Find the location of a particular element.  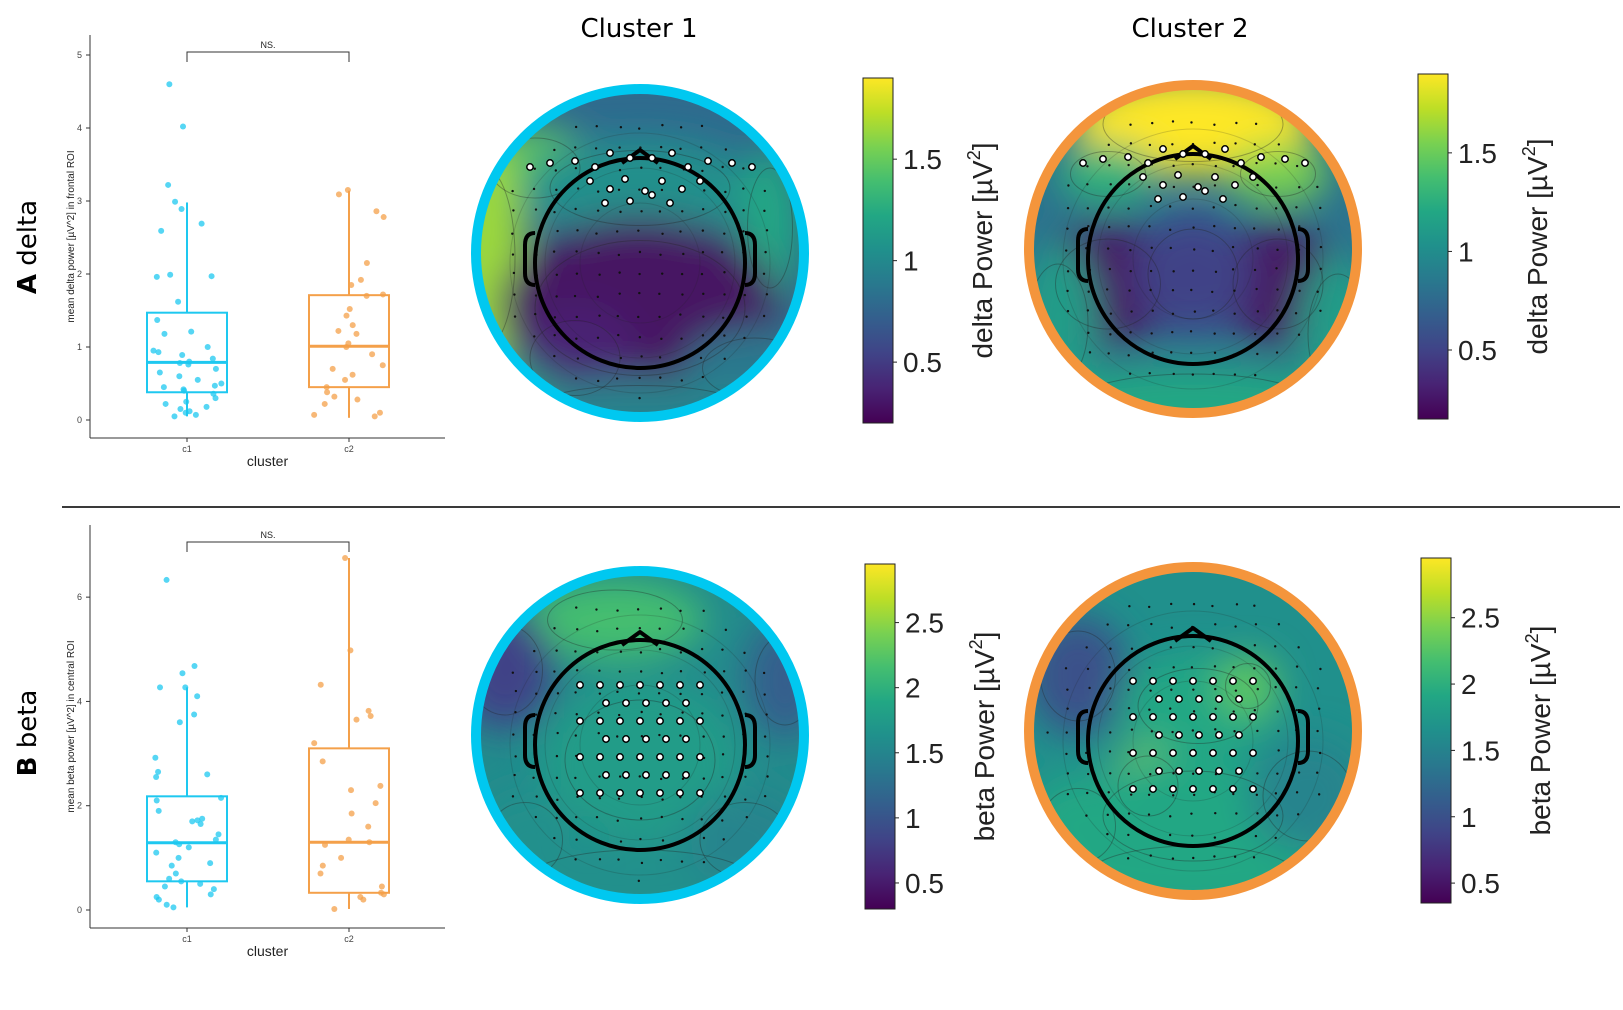

y-tick-label: 0 is located at coordinates (79, 910).